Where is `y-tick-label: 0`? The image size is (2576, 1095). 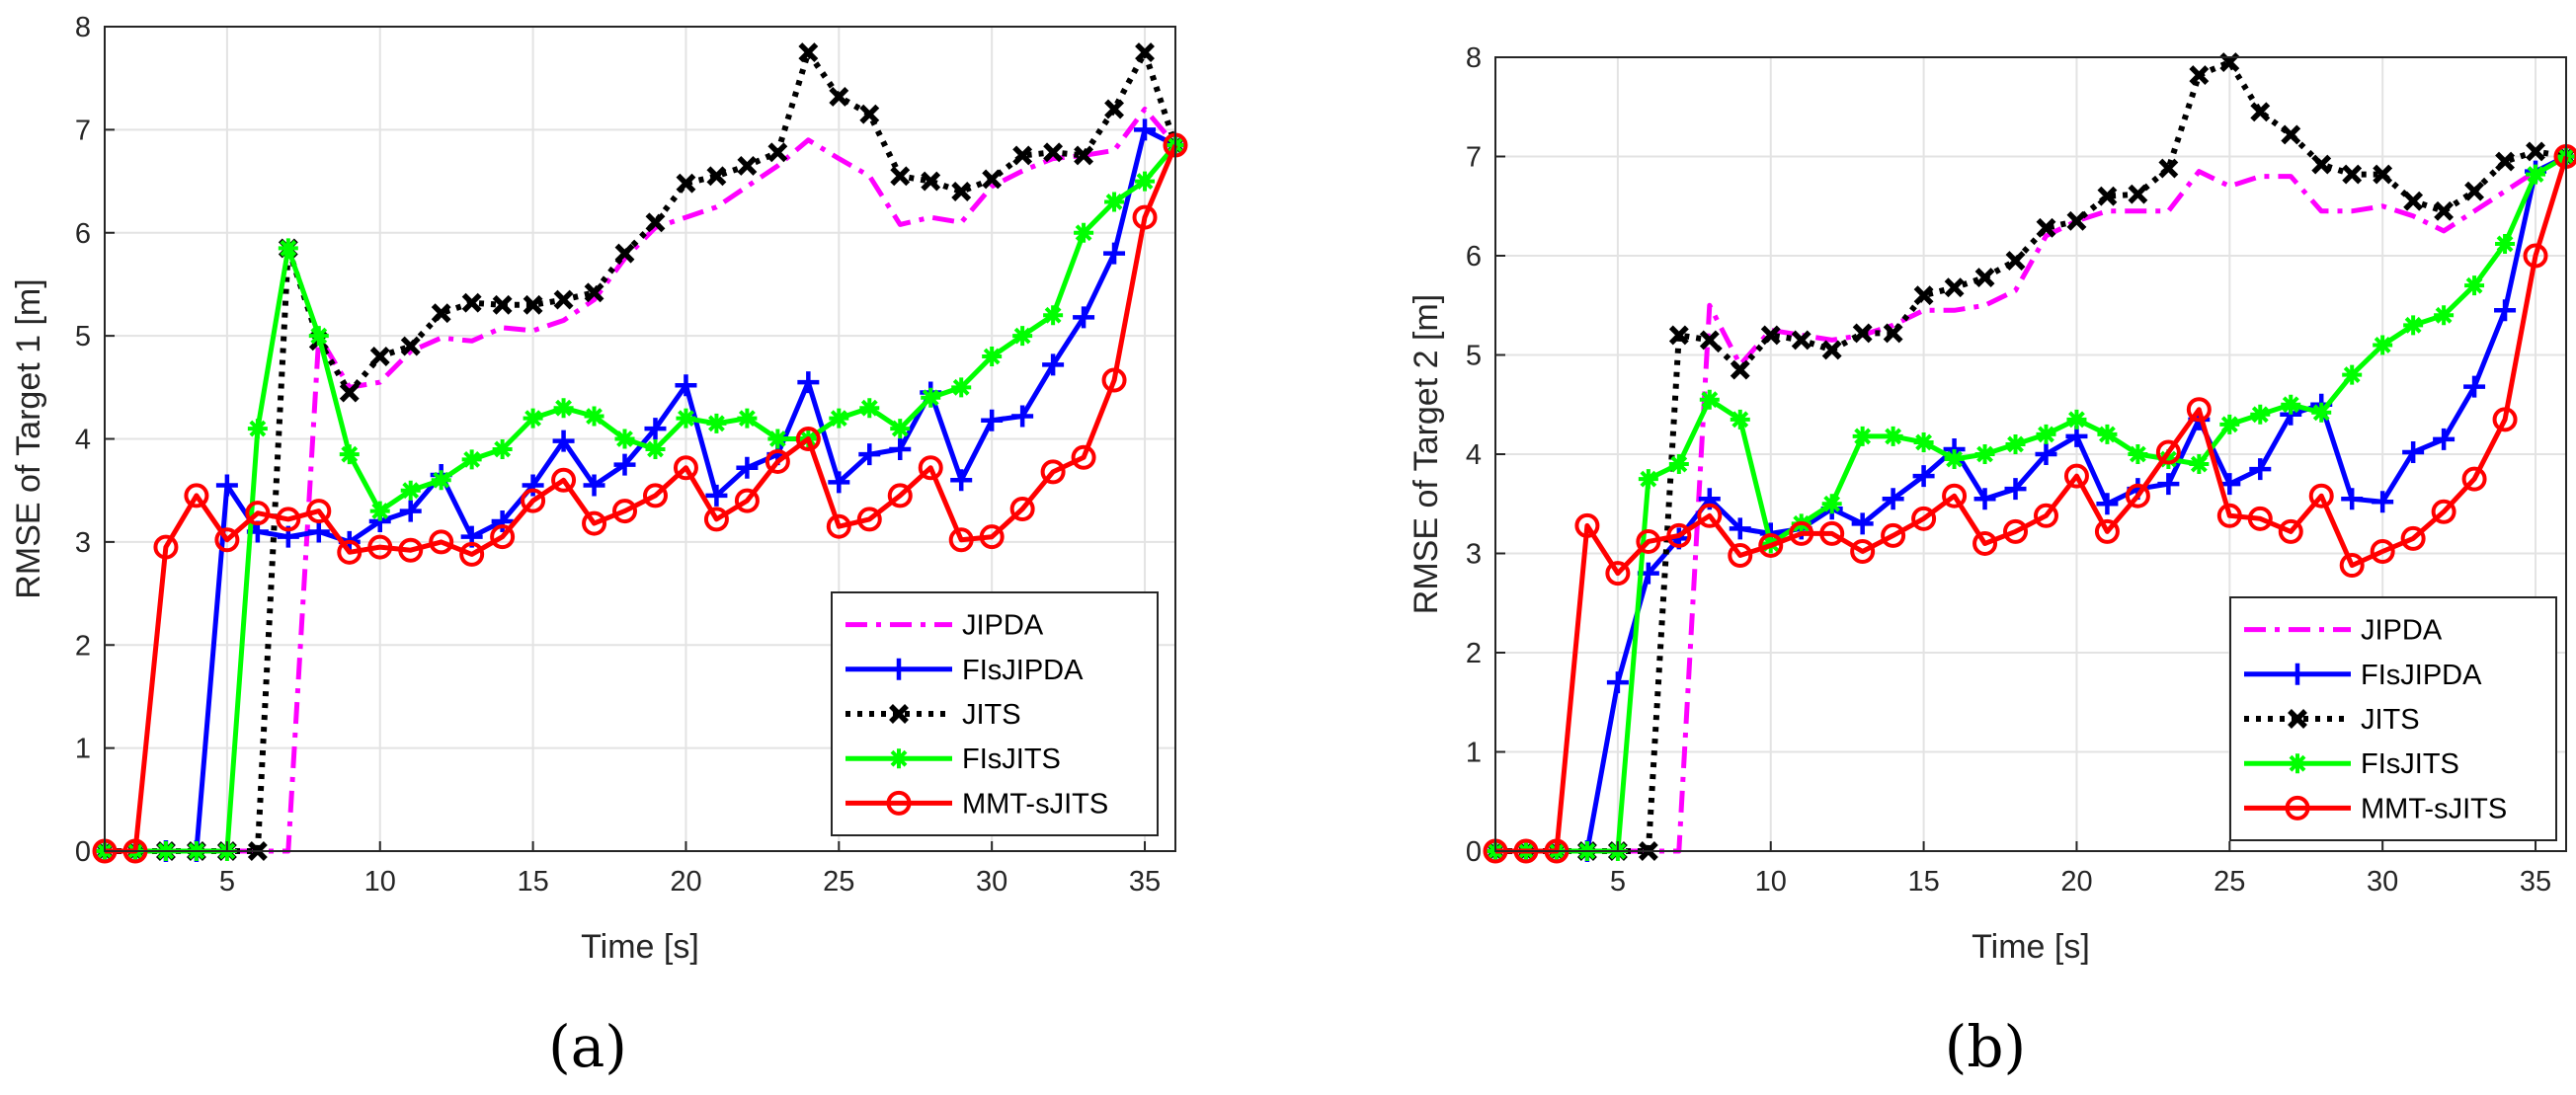
y-tick-label: 0 is located at coordinates (83, 852).